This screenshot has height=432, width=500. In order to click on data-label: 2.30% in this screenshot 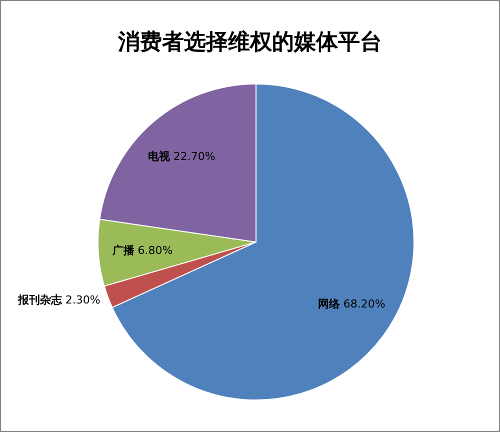, I will do `click(81, 299)`.